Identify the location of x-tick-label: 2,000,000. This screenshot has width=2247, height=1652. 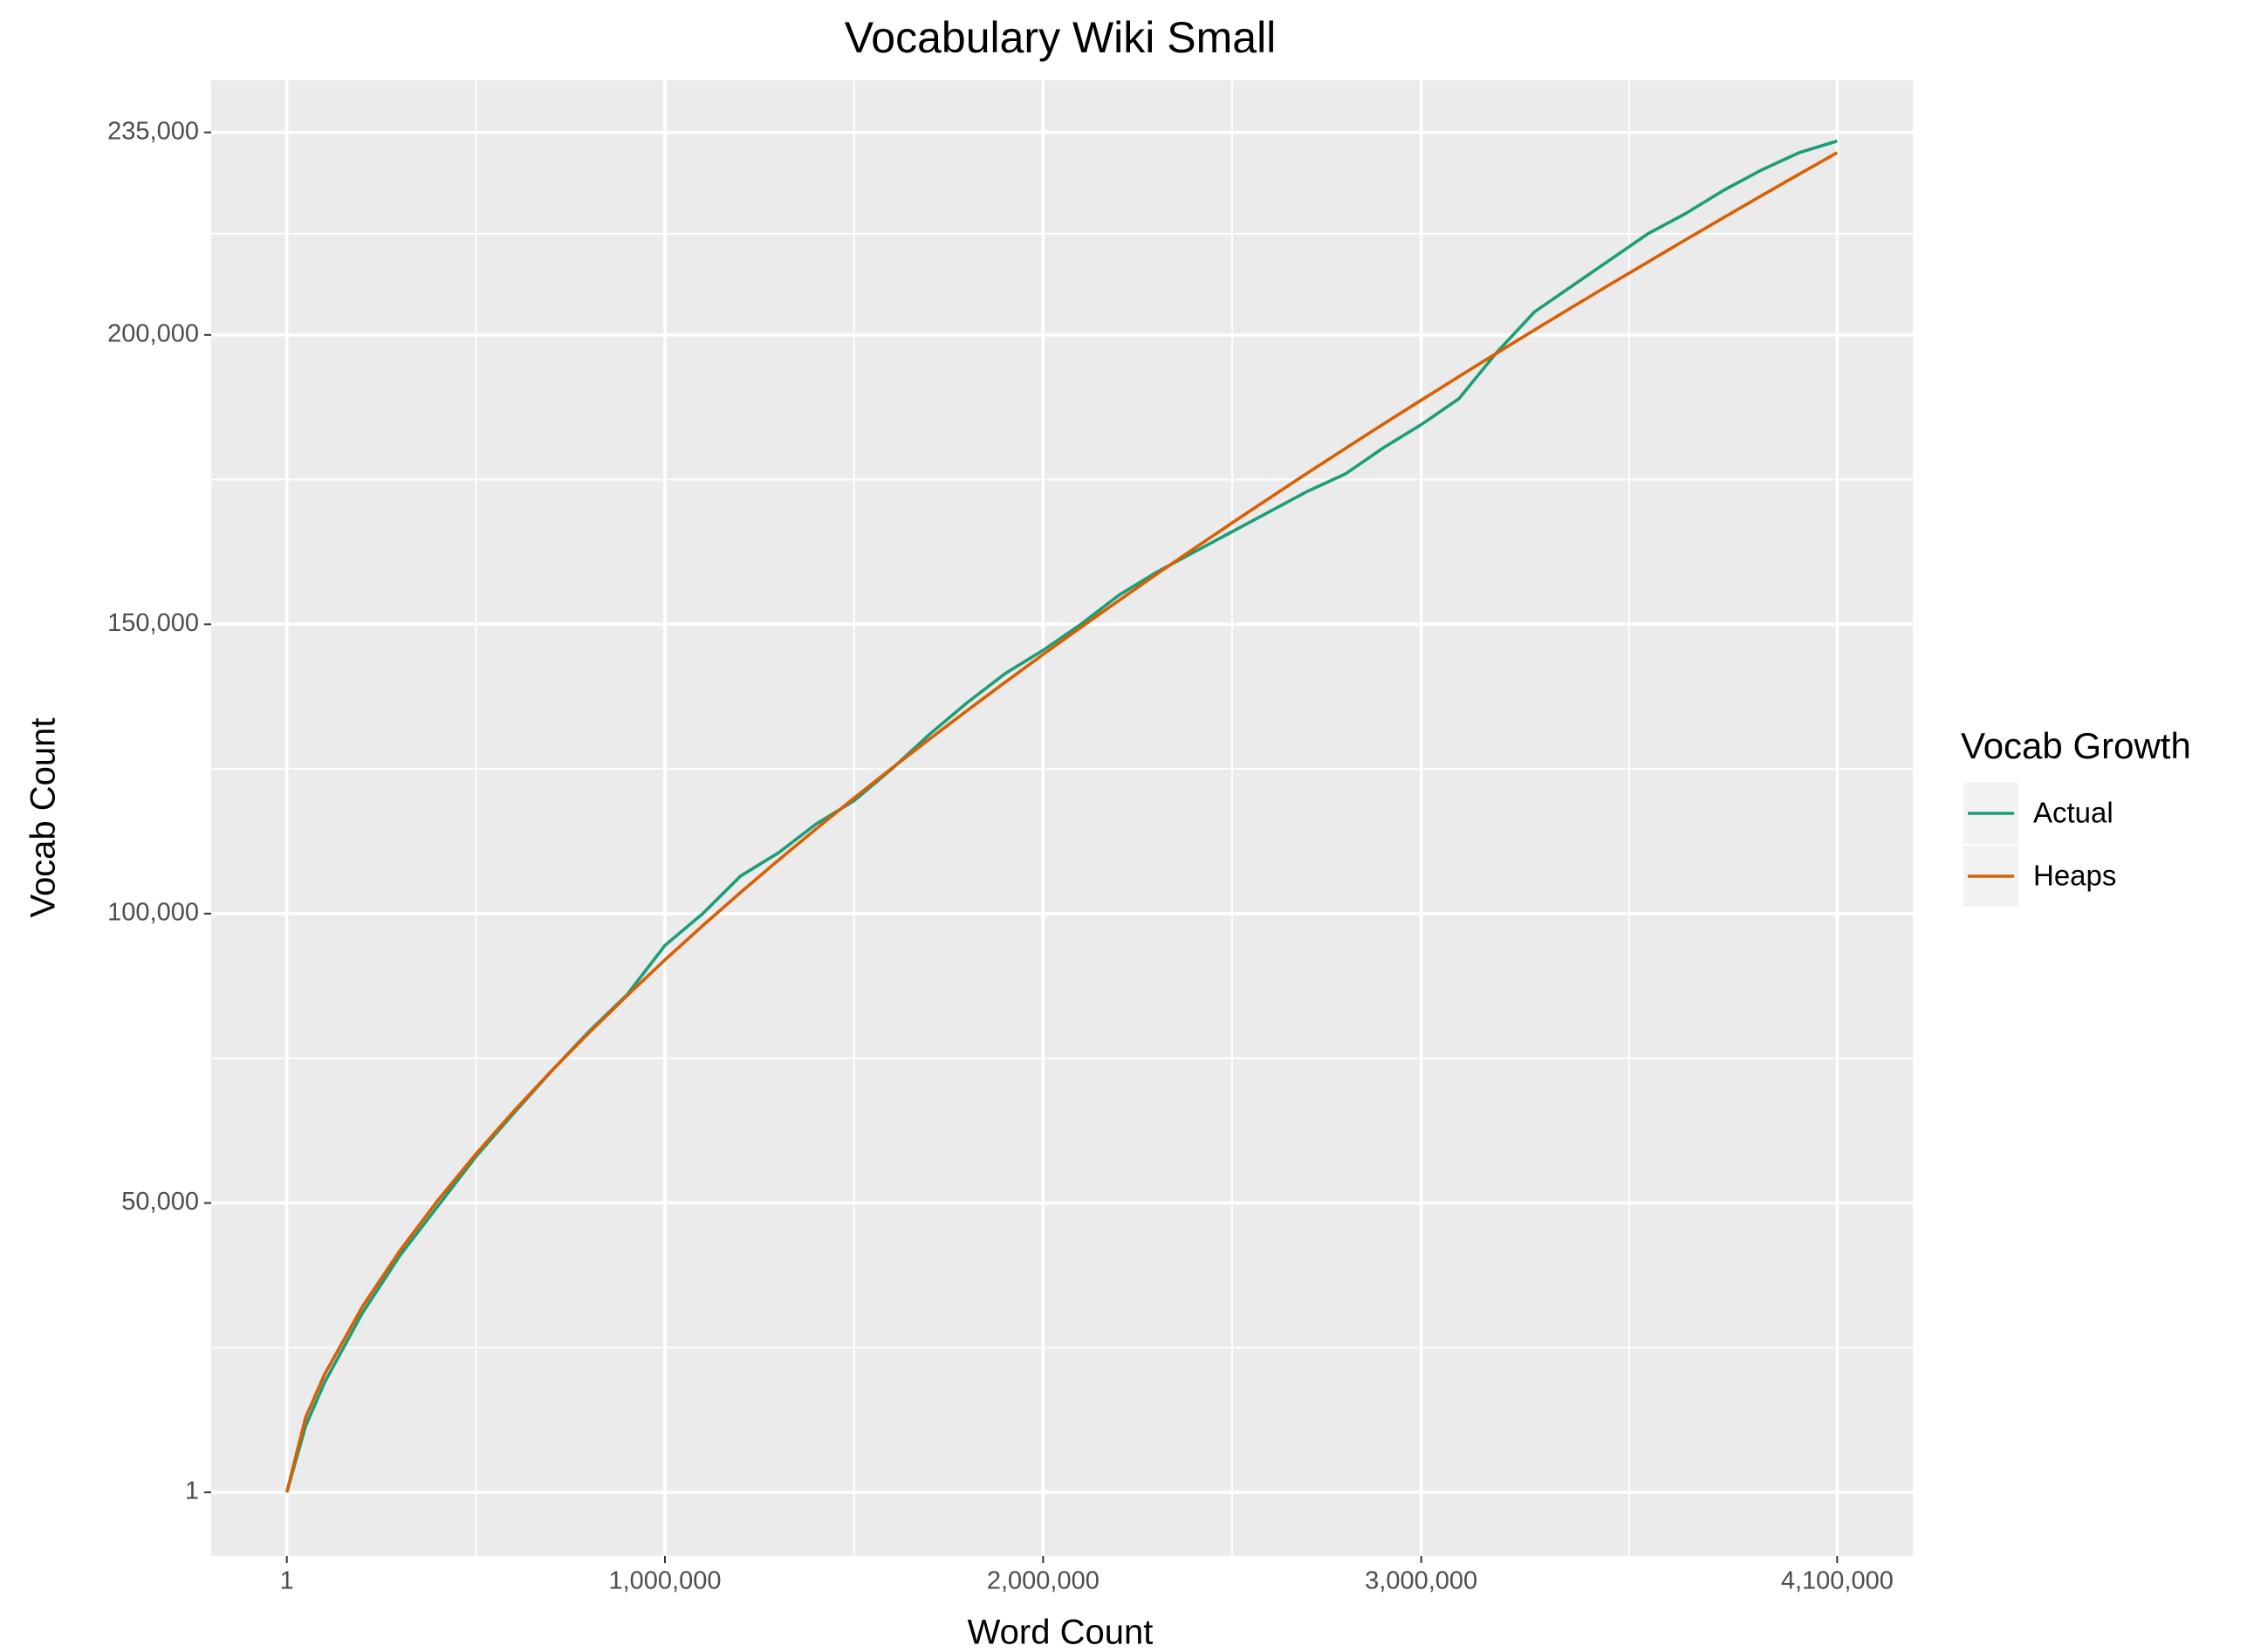
(1043, 1581).